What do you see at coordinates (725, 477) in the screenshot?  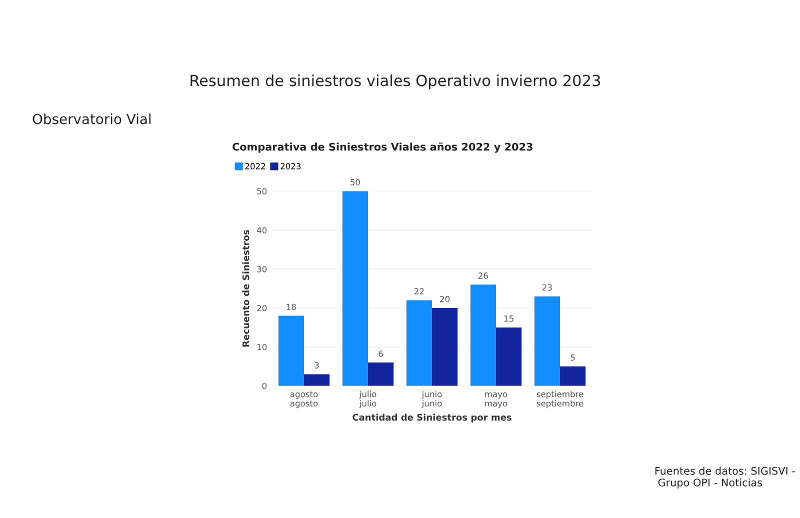 I see `source-note: Fuentes de datos: SIGISVI - Grupo OPI - Noticias` at bounding box center [725, 477].